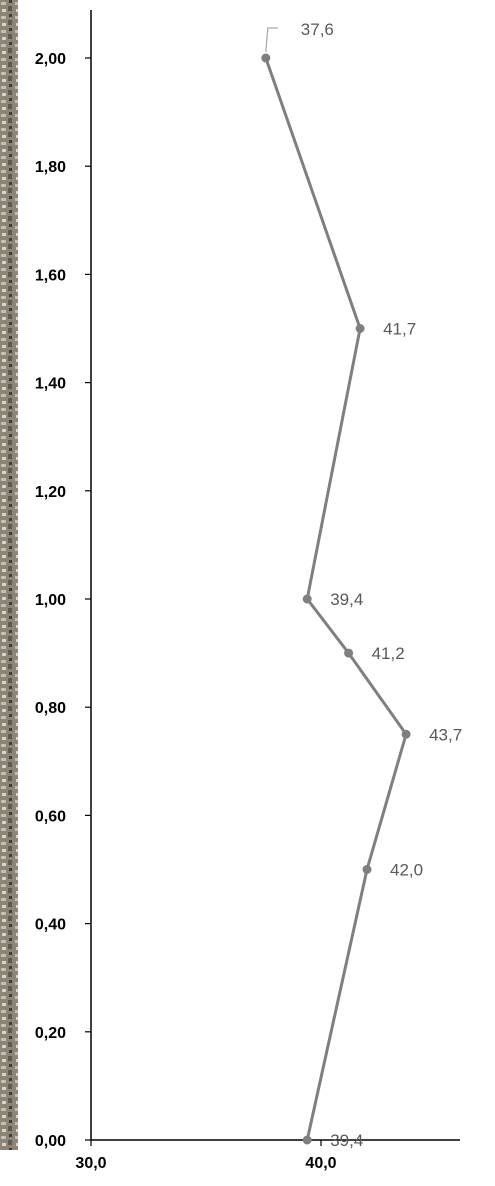 Image resolution: width=495 pixels, height=1186 pixels. Describe the element at coordinates (50, 59) in the screenshot. I see `y-tick-label: 2,00` at that location.